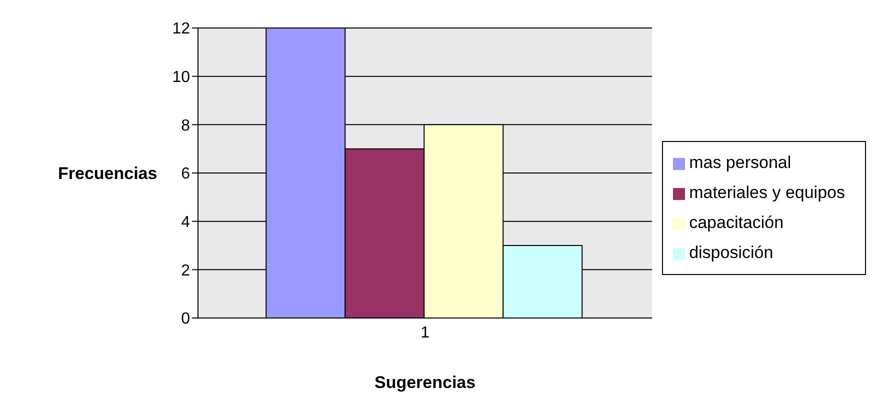 The width and height of the screenshot is (884, 415). Describe the element at coordinates (185, 319) in the screenshot. I see `y-tick-label: 0` at that location.